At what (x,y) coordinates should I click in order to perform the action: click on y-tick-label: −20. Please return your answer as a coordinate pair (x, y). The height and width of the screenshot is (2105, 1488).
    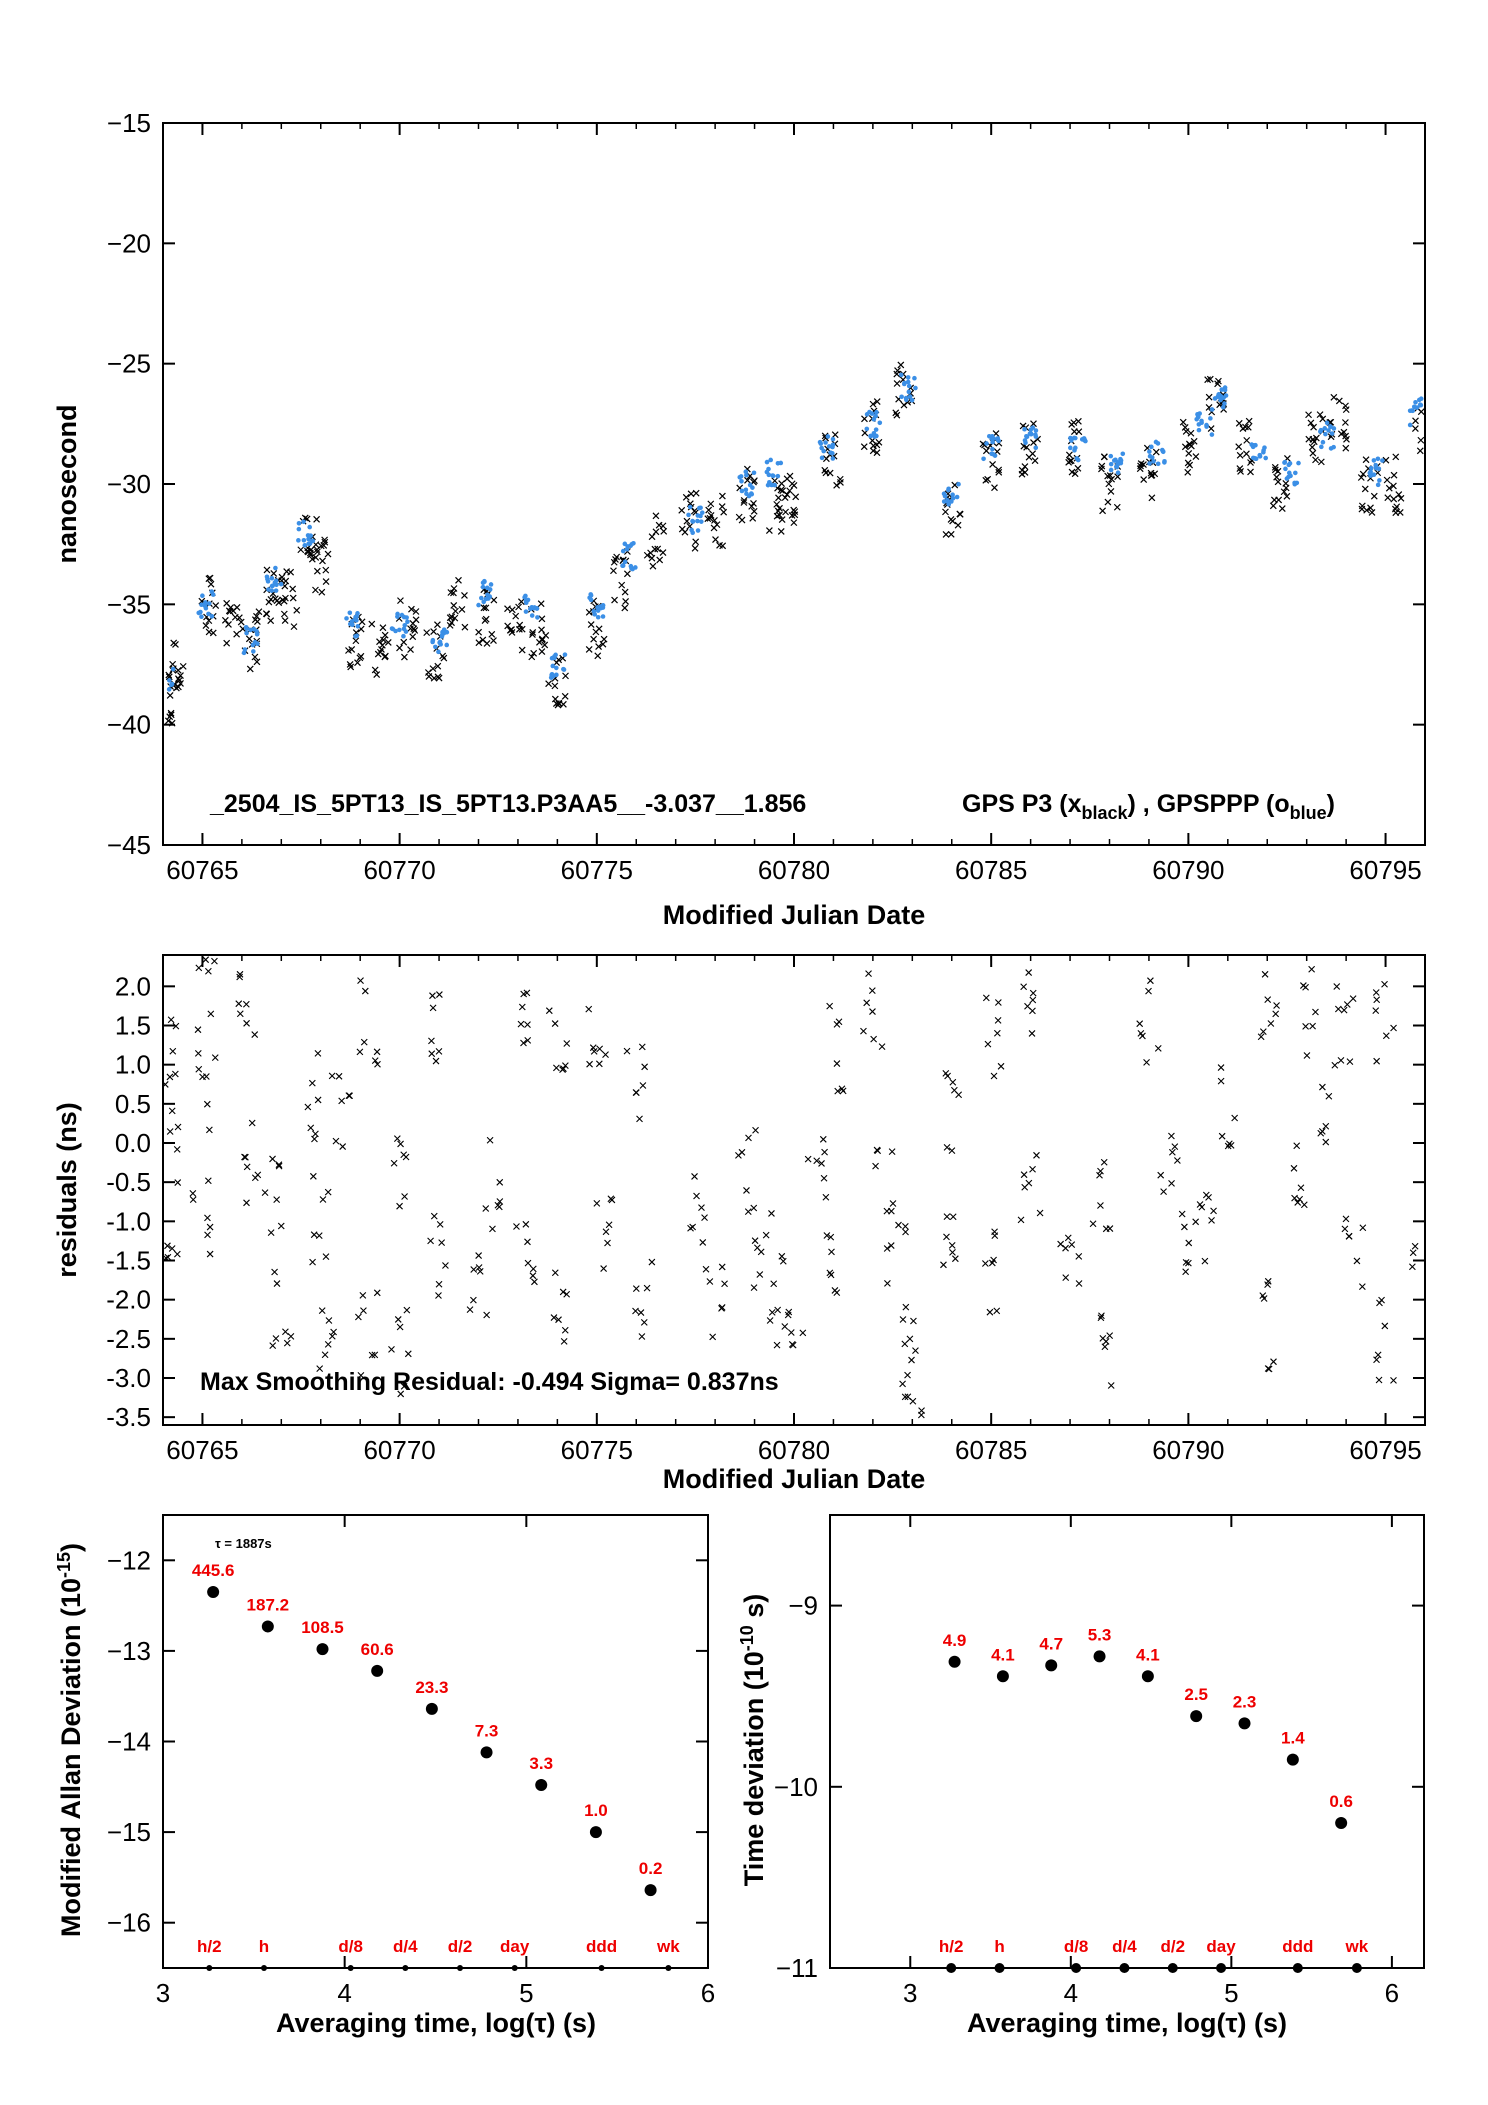
    Looking at the image, I should click on (129, 243).